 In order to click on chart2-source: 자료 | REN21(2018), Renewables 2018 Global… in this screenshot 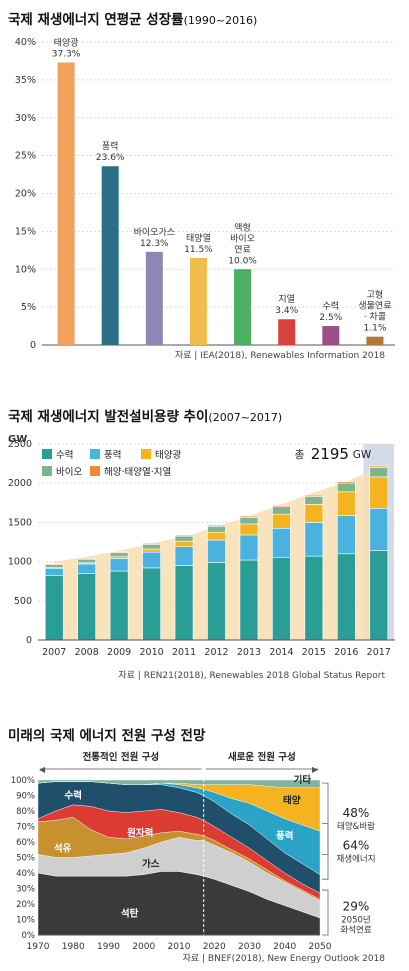, I will do `click(251, 676)`.